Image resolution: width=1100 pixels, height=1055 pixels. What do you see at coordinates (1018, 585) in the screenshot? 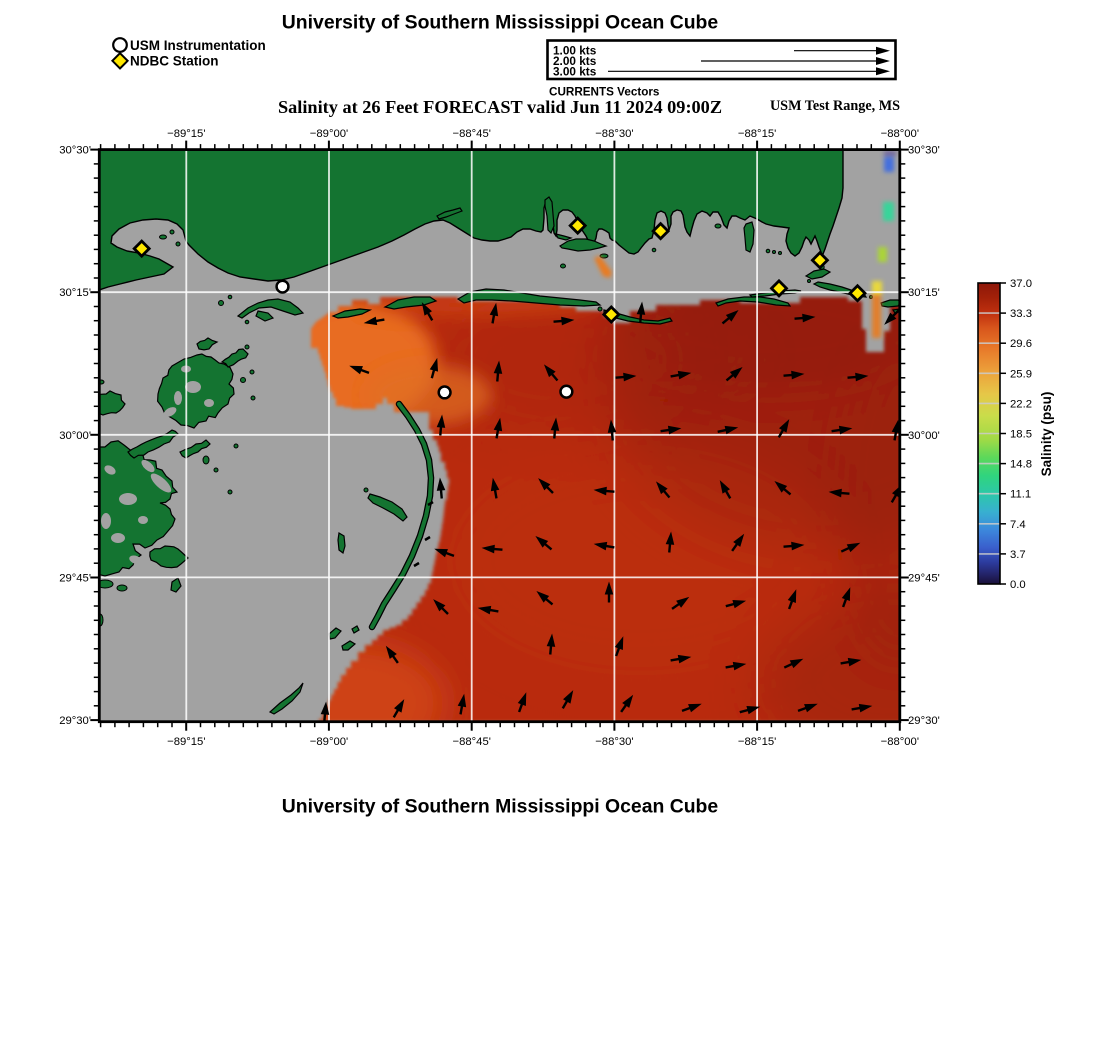
I see `svg-text: 0.0` at bounding box center [1018, 585].